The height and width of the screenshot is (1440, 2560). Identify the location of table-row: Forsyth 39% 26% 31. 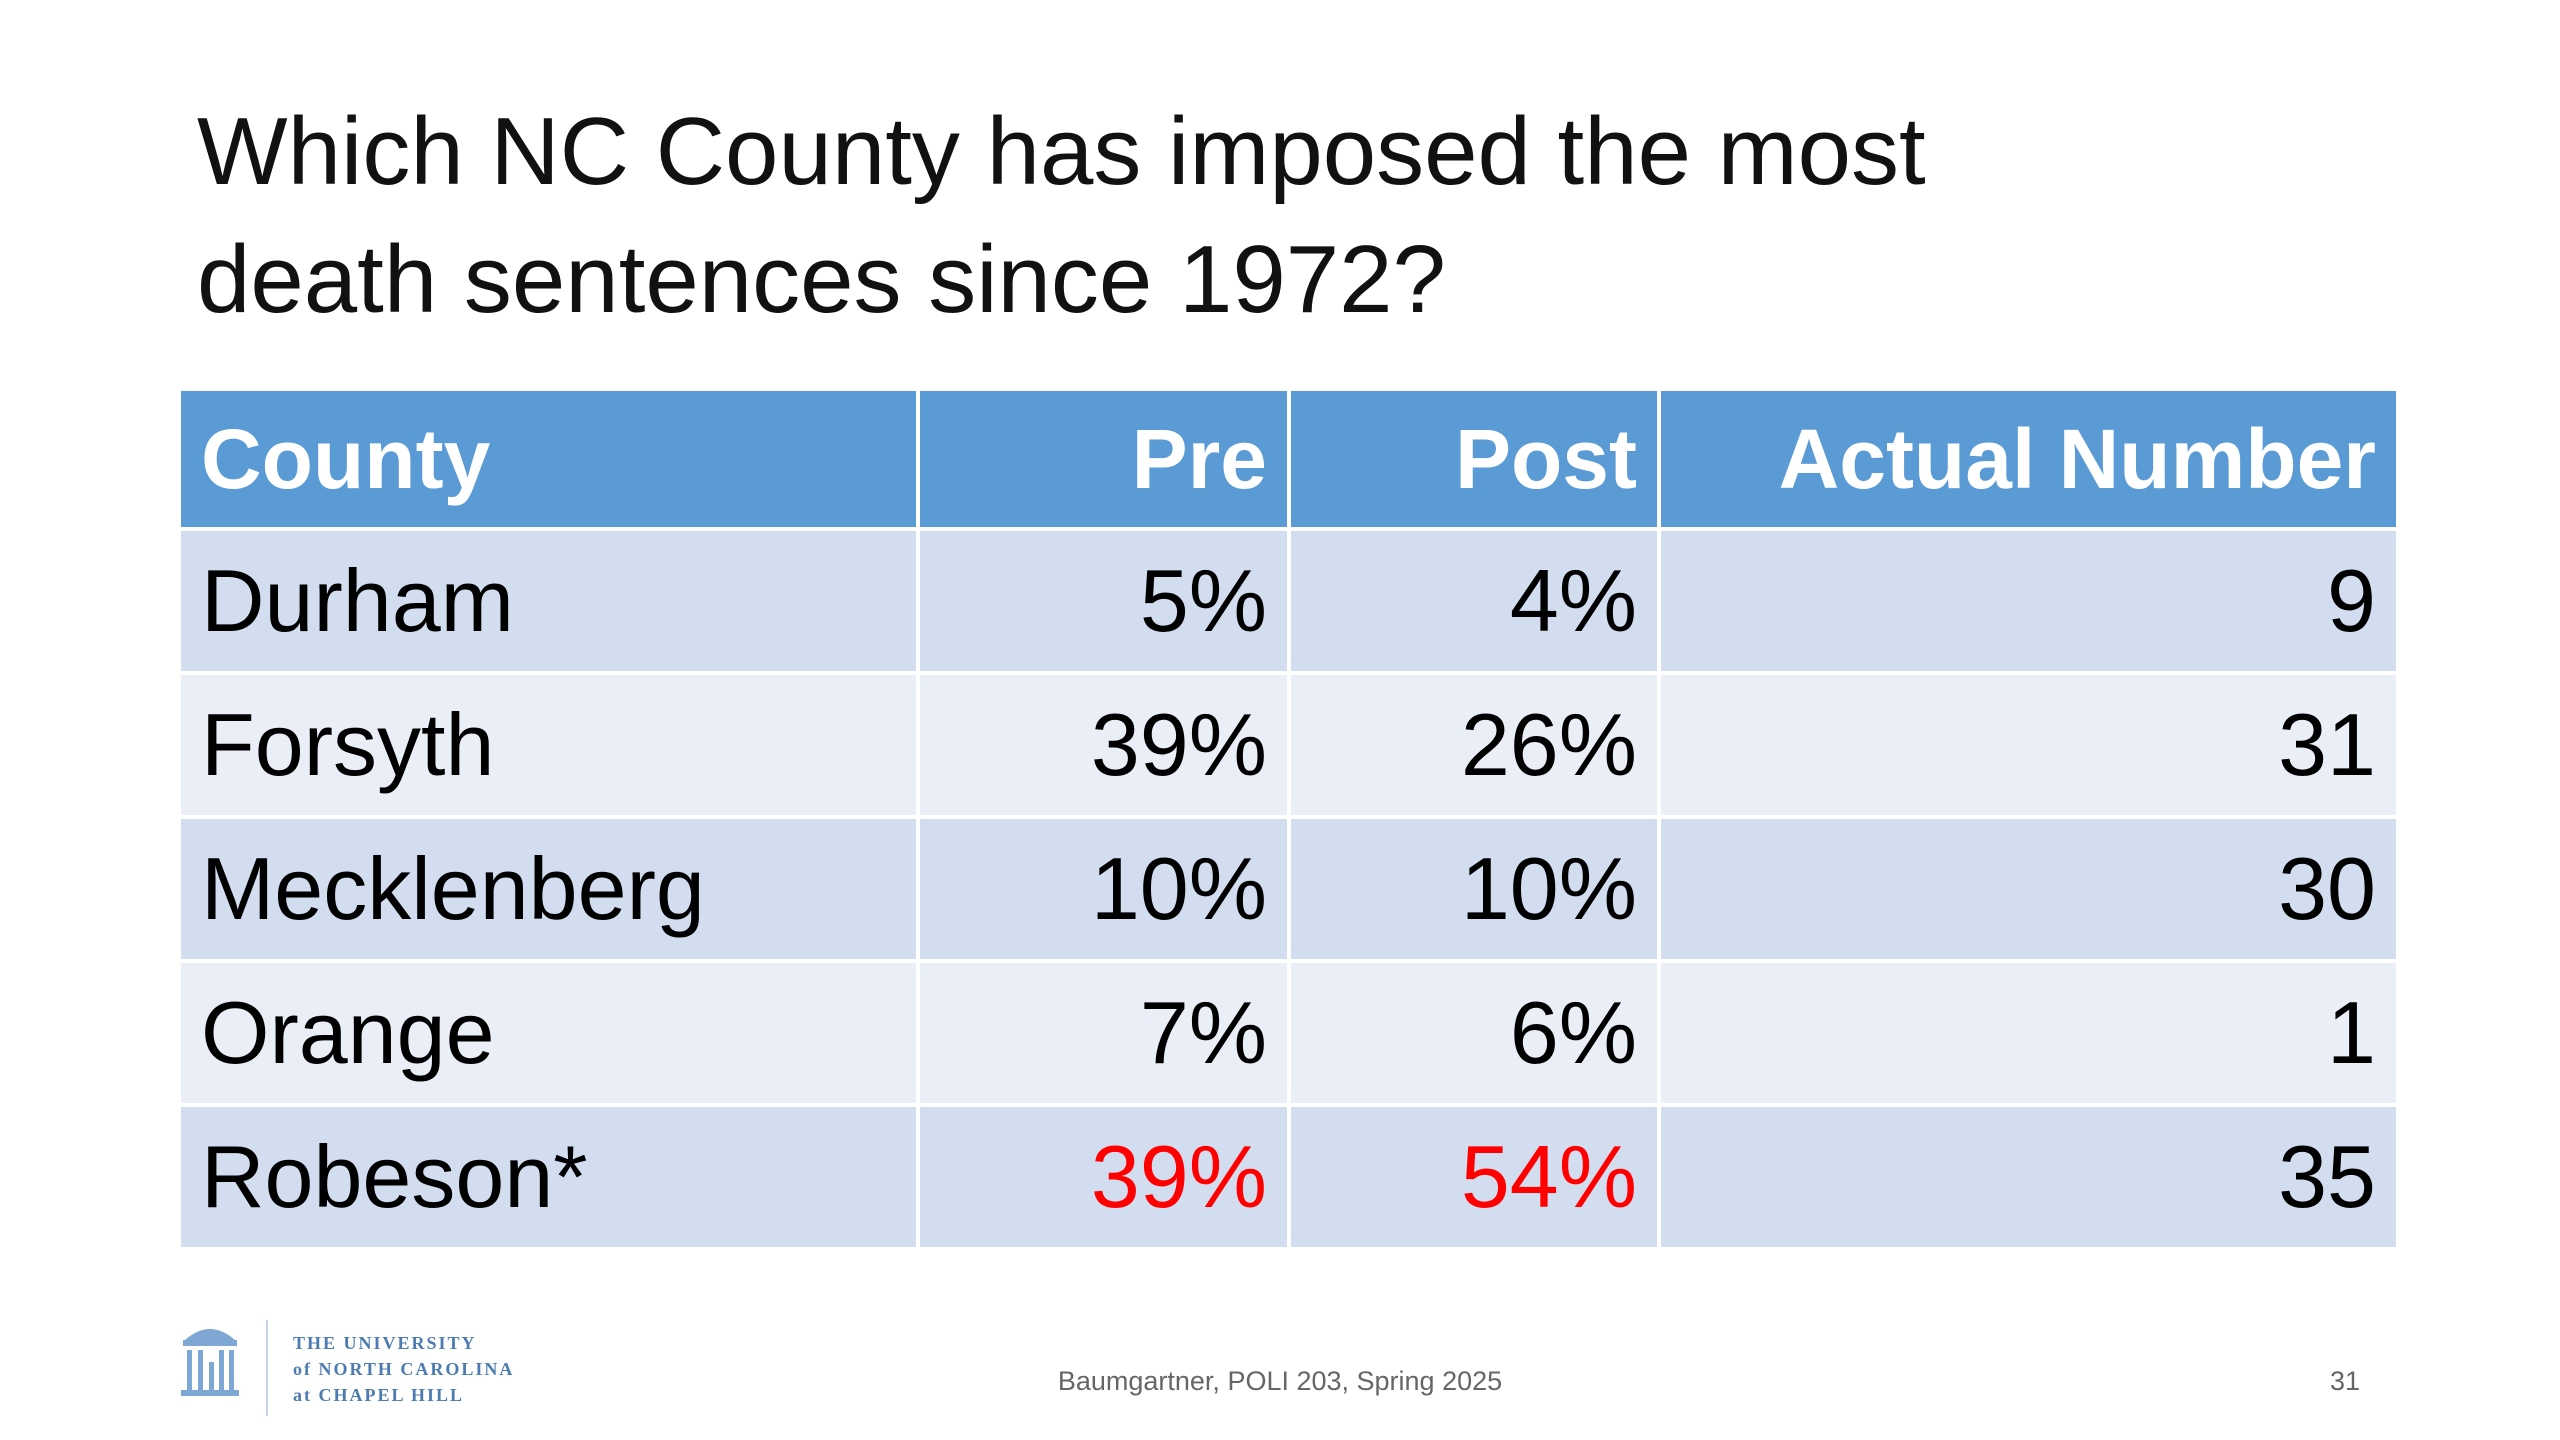
(1288, 745).